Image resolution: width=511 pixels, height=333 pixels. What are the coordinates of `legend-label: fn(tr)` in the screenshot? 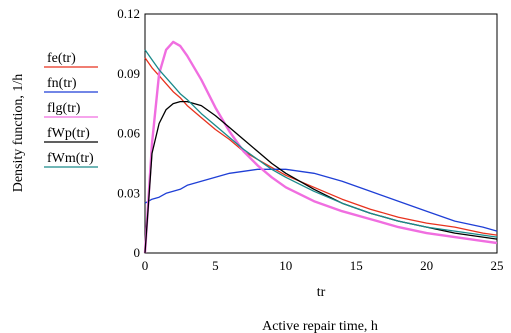 It's located at (62, 83).